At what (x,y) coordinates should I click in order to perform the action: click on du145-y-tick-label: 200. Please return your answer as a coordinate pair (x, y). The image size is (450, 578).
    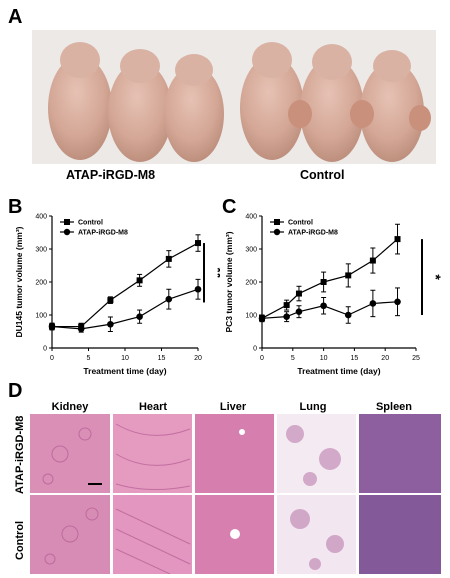
    Looking at the image, I should click on (41, 283).